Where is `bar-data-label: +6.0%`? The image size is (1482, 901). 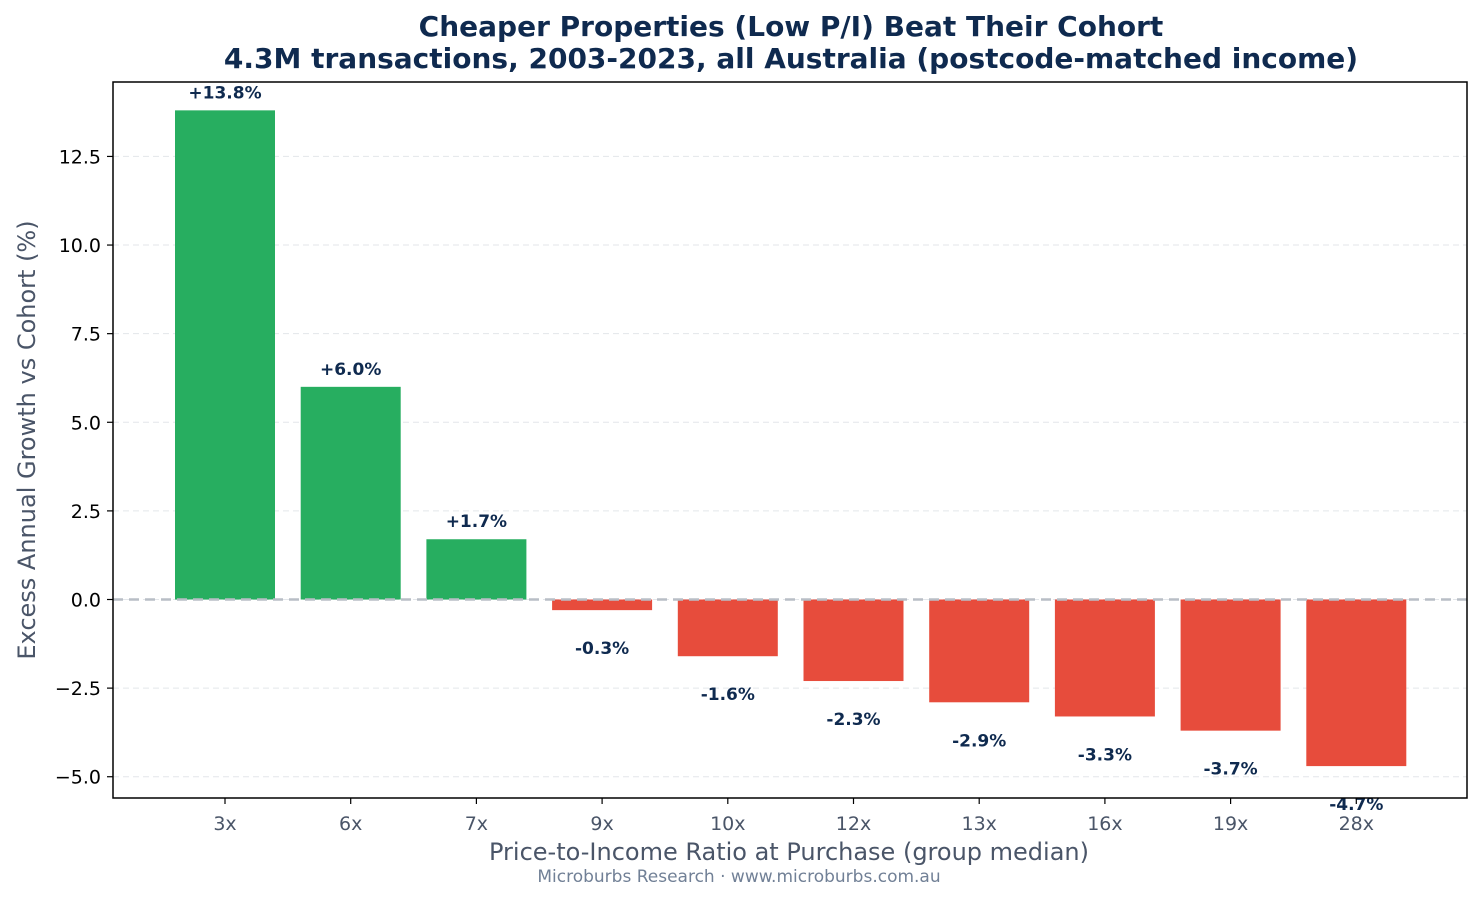
bar-data-label: +6.0% is located at coordinates (350, 370).